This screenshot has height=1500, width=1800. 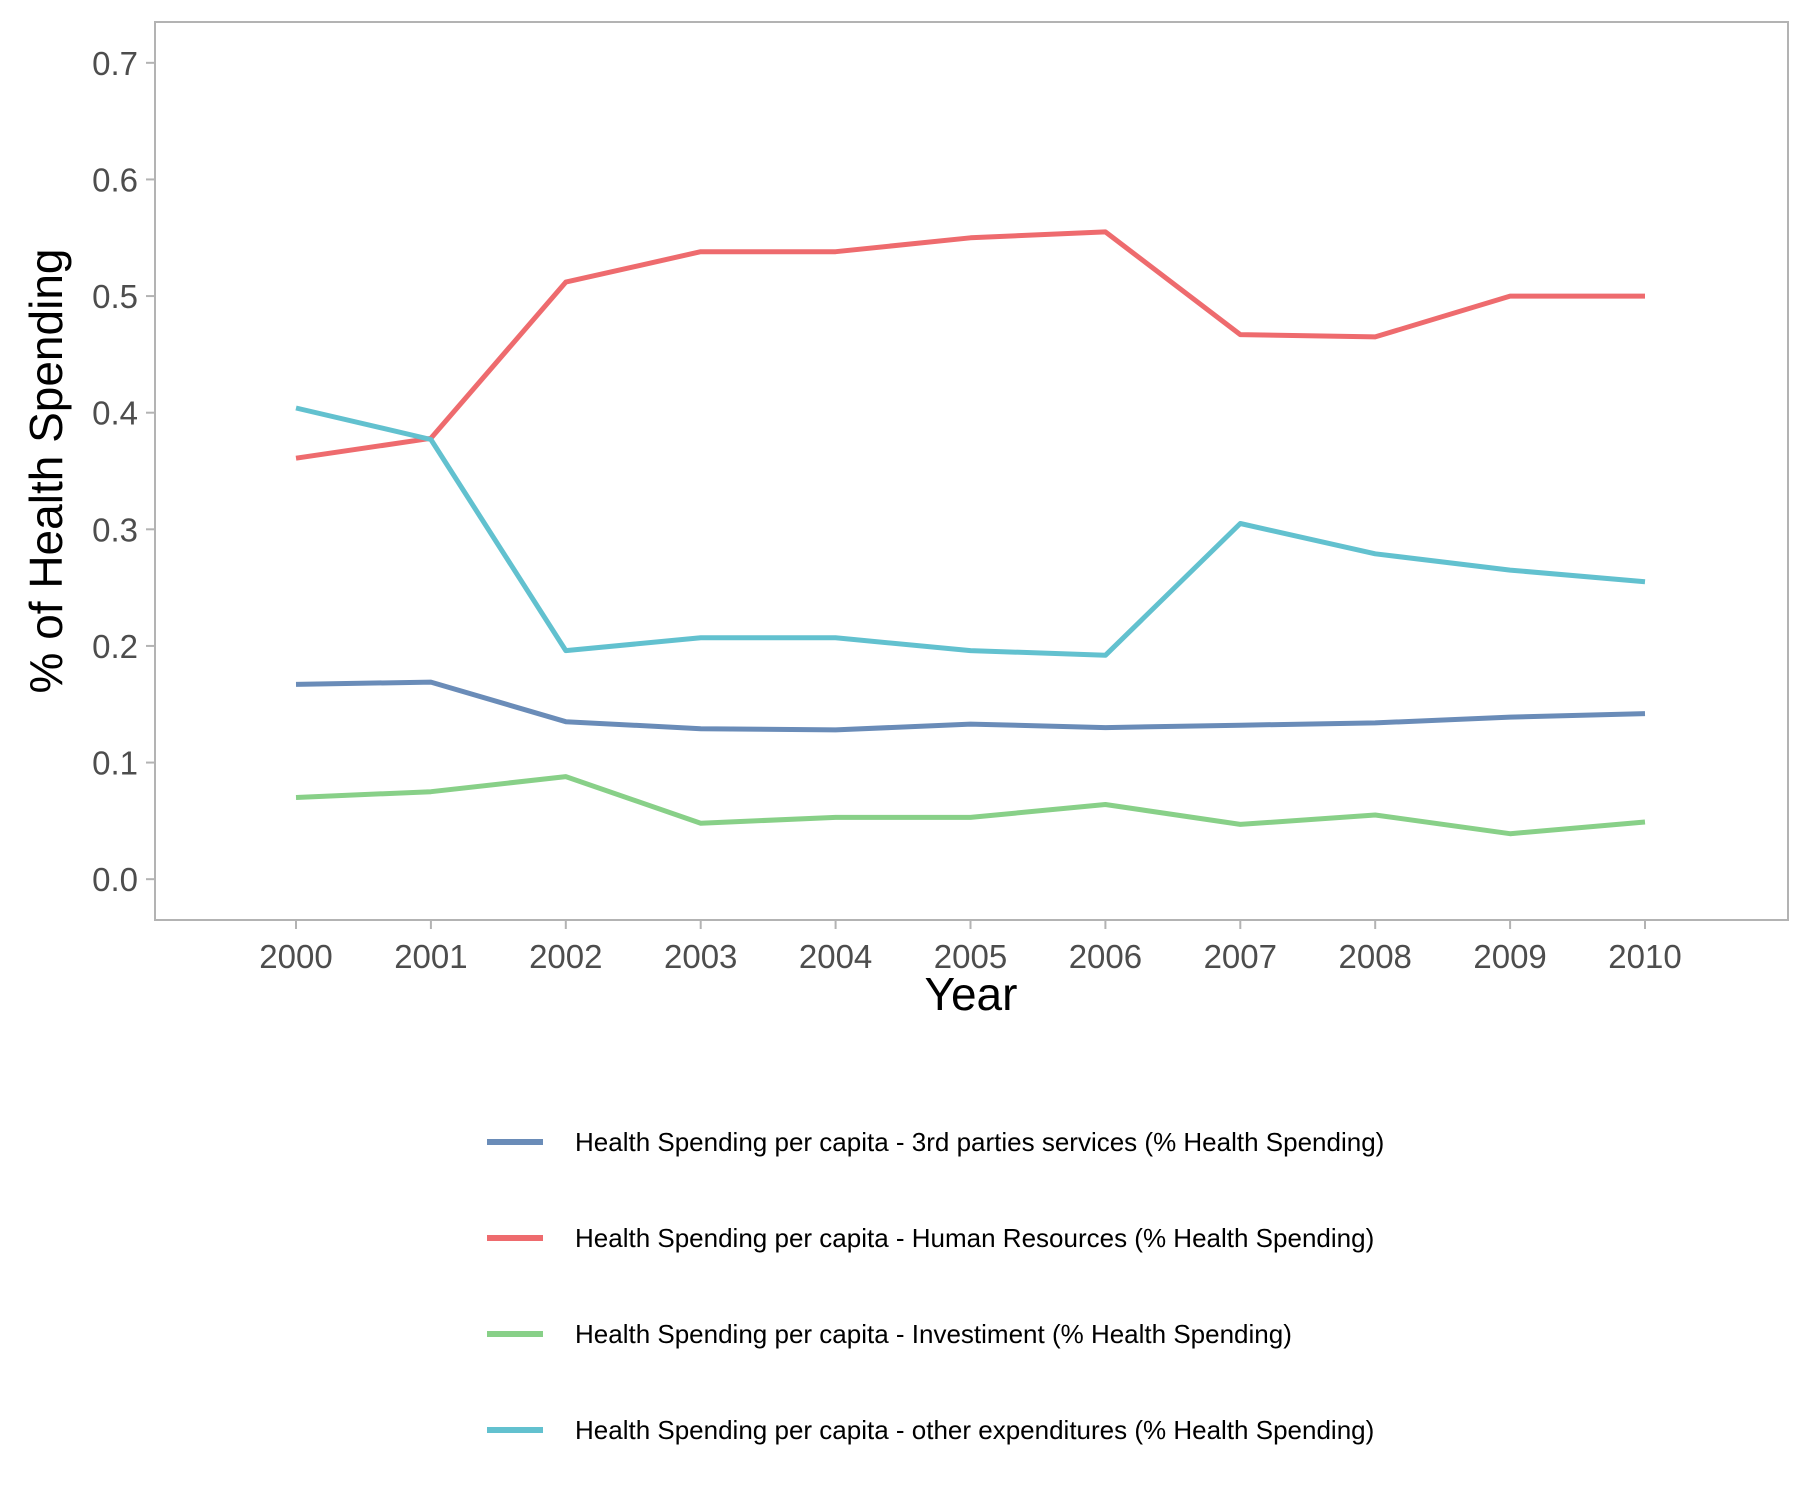 What do you see at coordinates (115, 529) in the screenshot?
I see `y-tick-label: 0.3` at bounding box center [115, 529].